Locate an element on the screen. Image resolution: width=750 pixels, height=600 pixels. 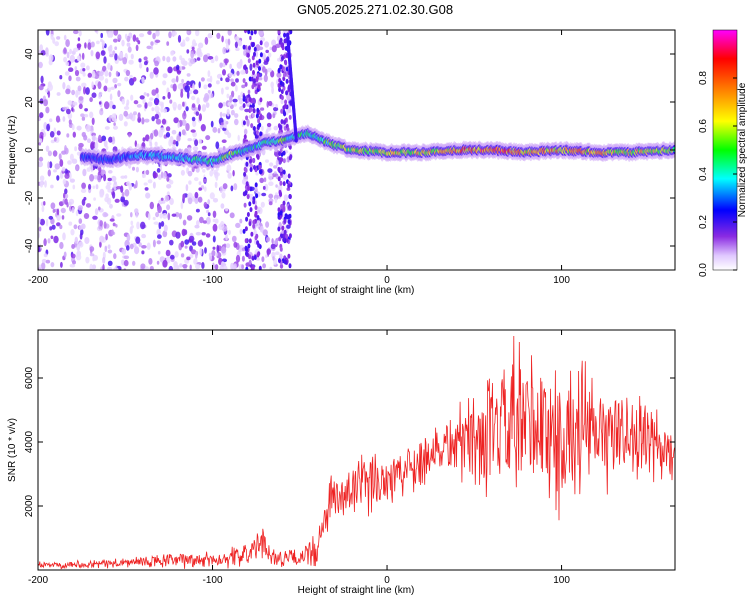
colorbar-tick-label: 0.4 is located at coordinates (703, 174).